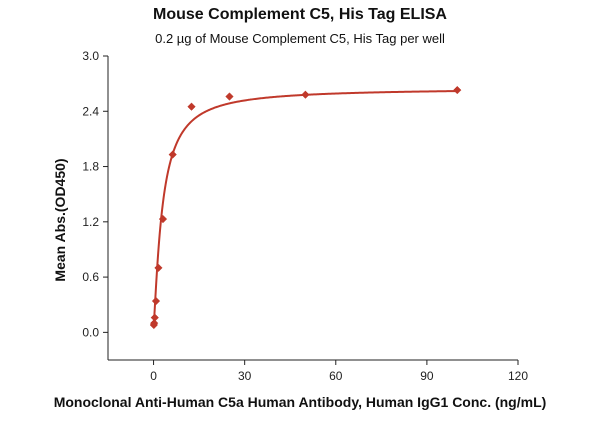 The image size is (600, 421). Describe the element at coordinates (153, 376) in the screenshot. I see `x-tick-label: 0` at that location.